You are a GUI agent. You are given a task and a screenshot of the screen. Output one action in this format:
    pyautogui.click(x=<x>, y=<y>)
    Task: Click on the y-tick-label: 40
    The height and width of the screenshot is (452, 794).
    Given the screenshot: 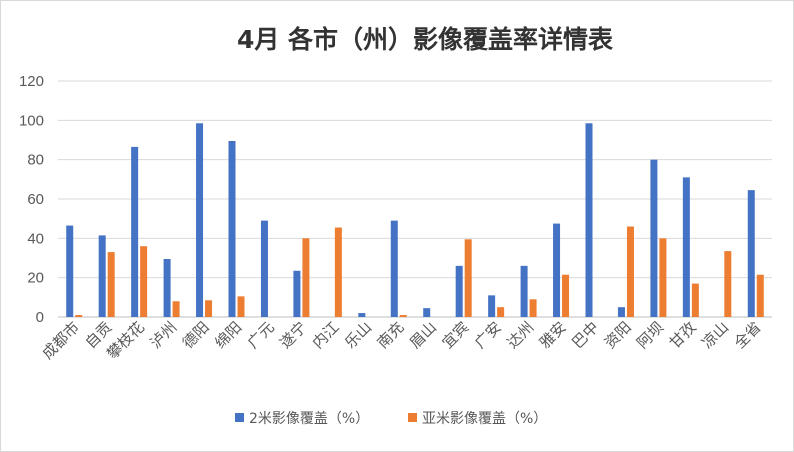 What is the action you would take?
    pyautogui.click(x=35, y=238)
    